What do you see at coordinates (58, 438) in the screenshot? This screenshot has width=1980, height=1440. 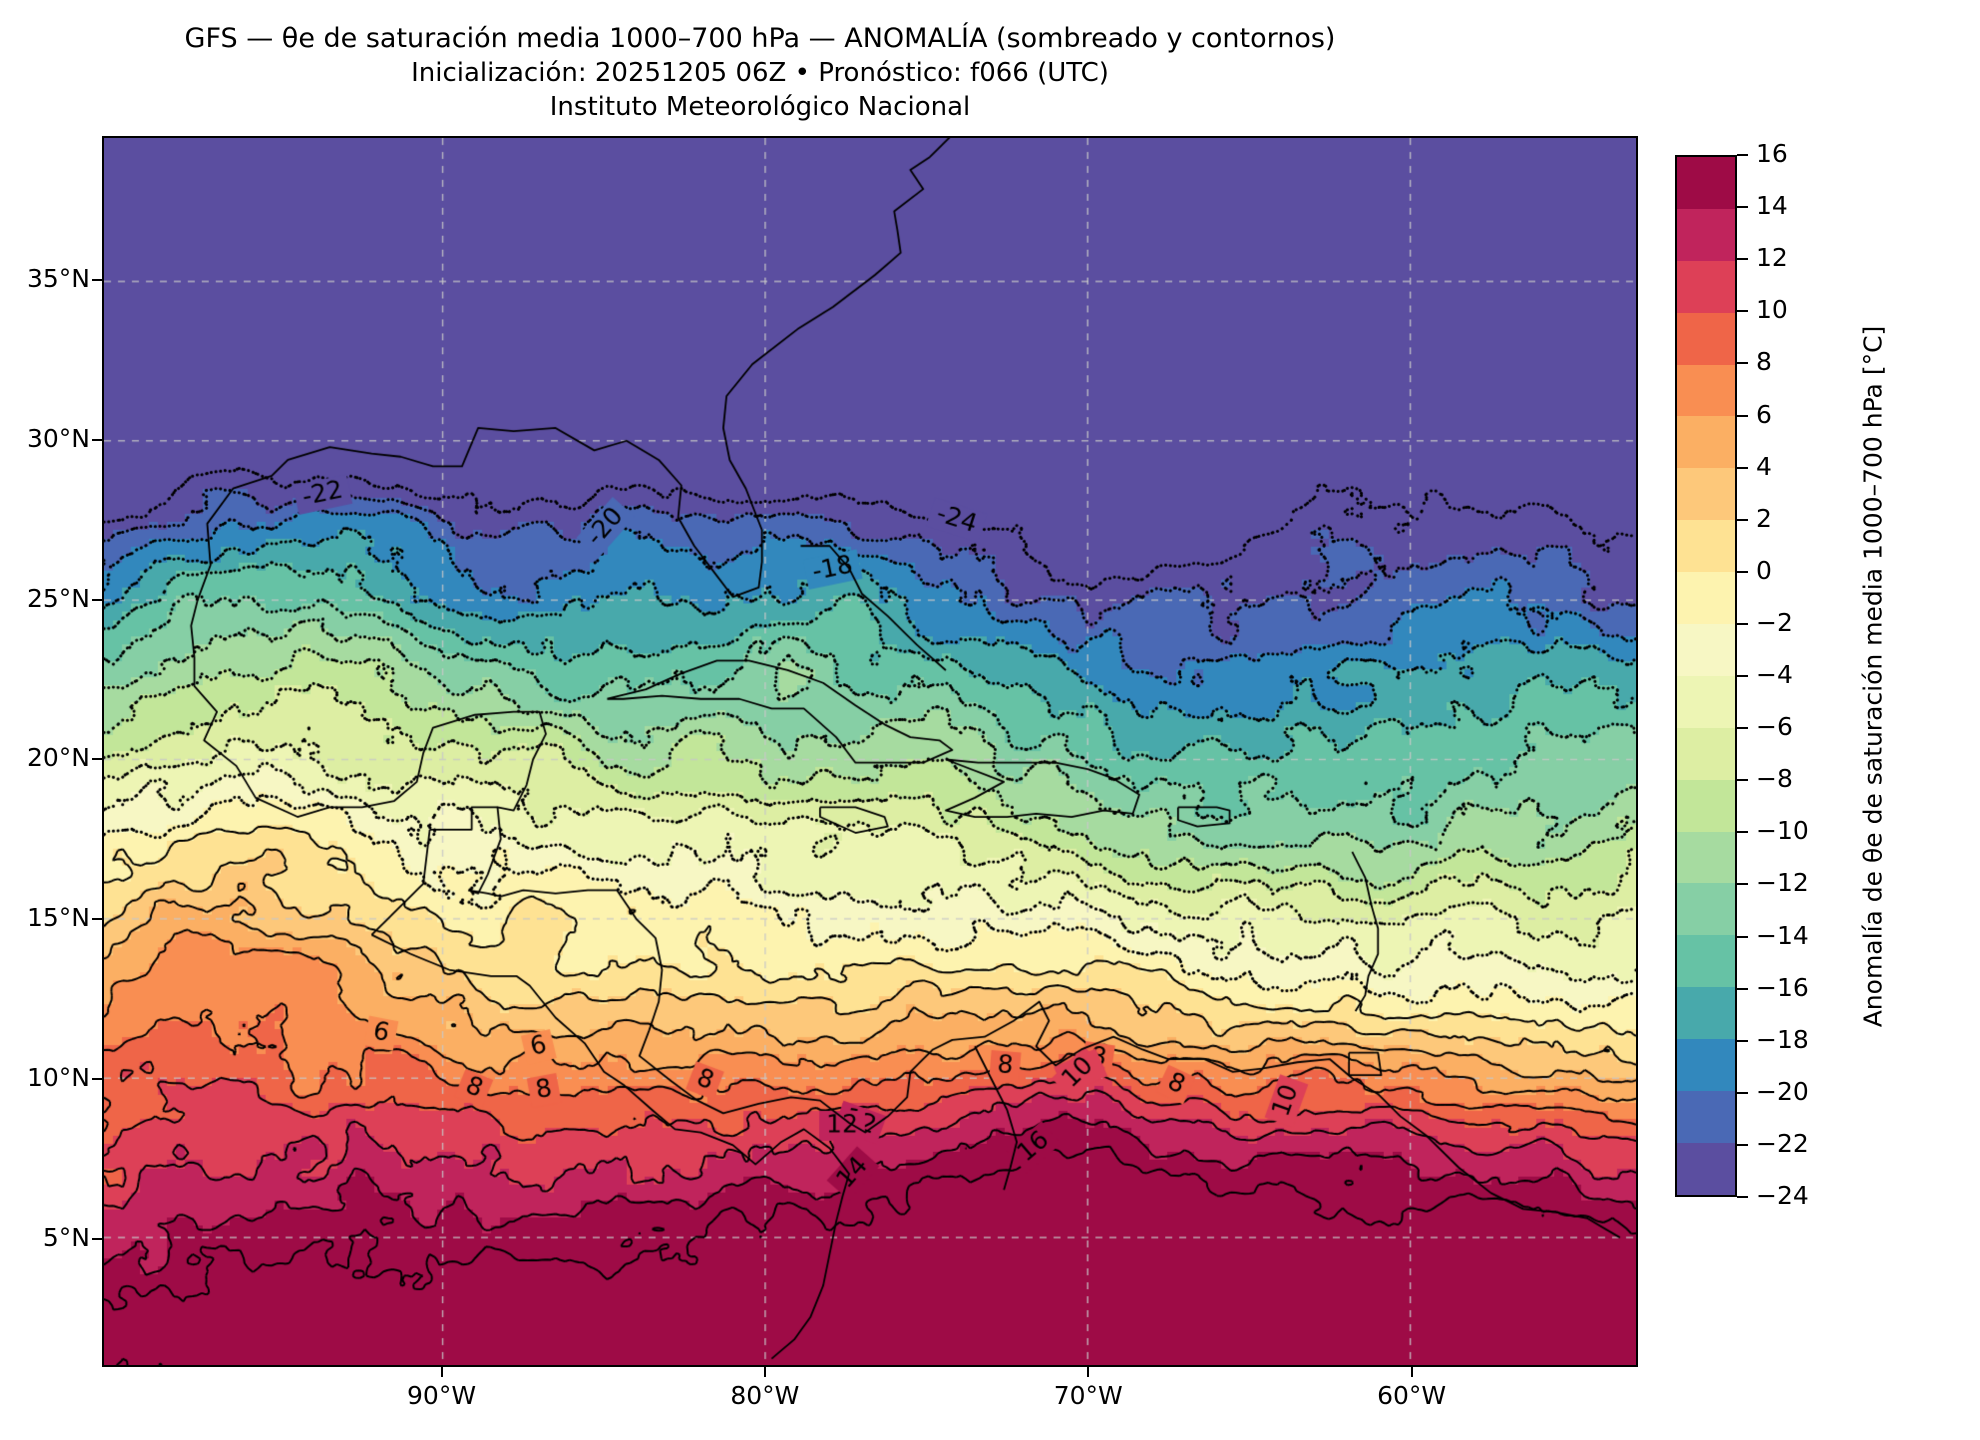 I see `latitude-tick-label: 30°N` at bounding box center [58, 438].